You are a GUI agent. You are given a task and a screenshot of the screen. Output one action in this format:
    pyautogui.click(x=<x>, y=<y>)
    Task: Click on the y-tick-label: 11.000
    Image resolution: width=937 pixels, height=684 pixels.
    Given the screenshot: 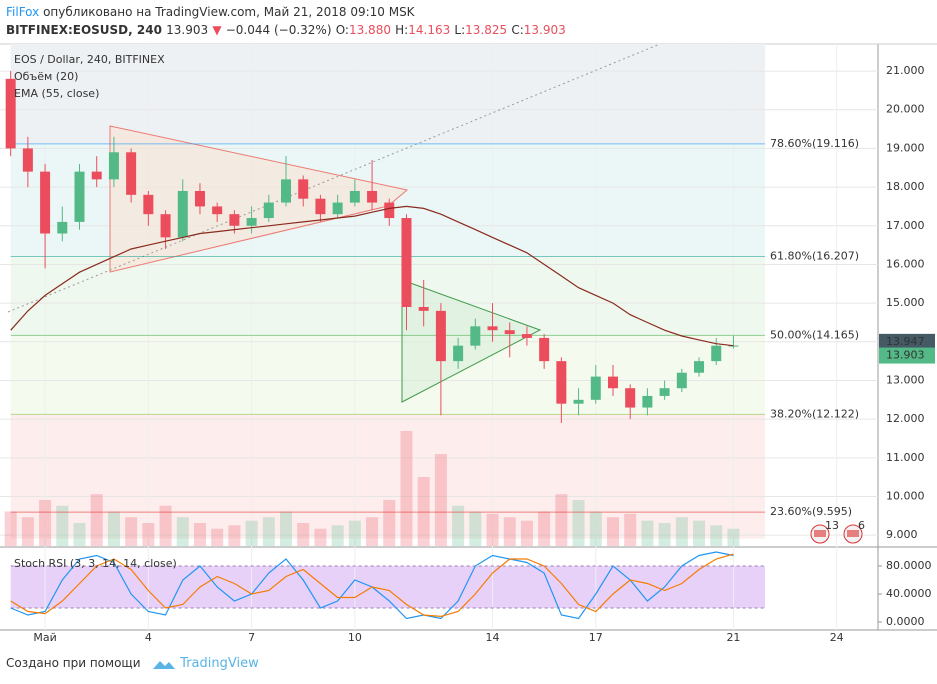 What is the action you would take?
    pyautogui.click(x=905, y=457)
    